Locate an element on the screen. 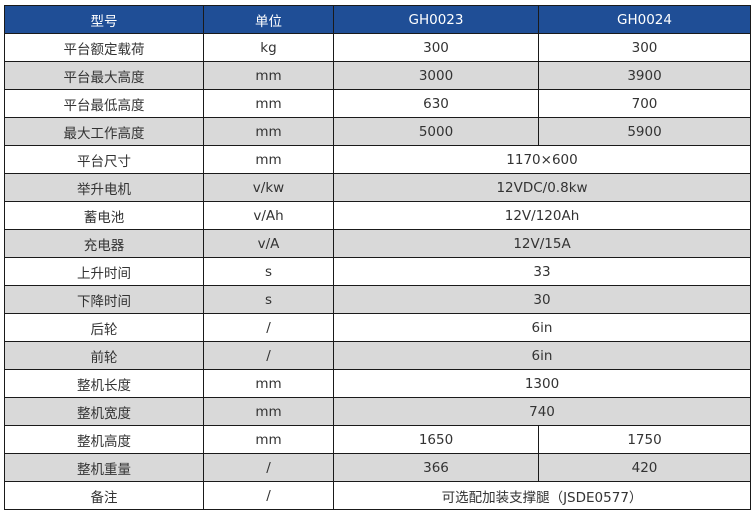 This screenshot has height=514, width=755. param-value: 3900 is located at coordinates (644, 75).